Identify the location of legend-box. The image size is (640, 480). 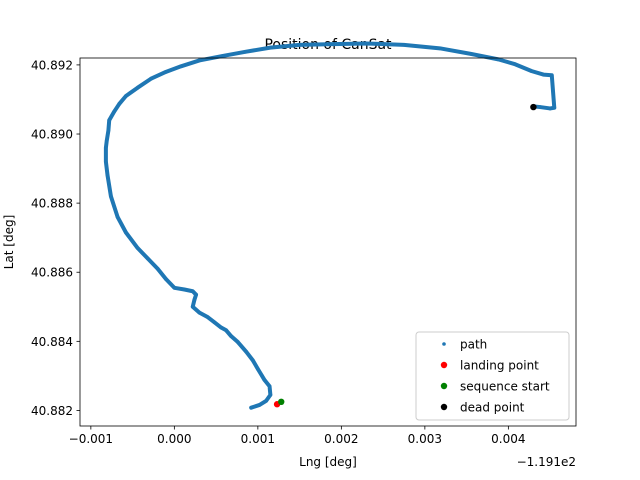
(492, 376).